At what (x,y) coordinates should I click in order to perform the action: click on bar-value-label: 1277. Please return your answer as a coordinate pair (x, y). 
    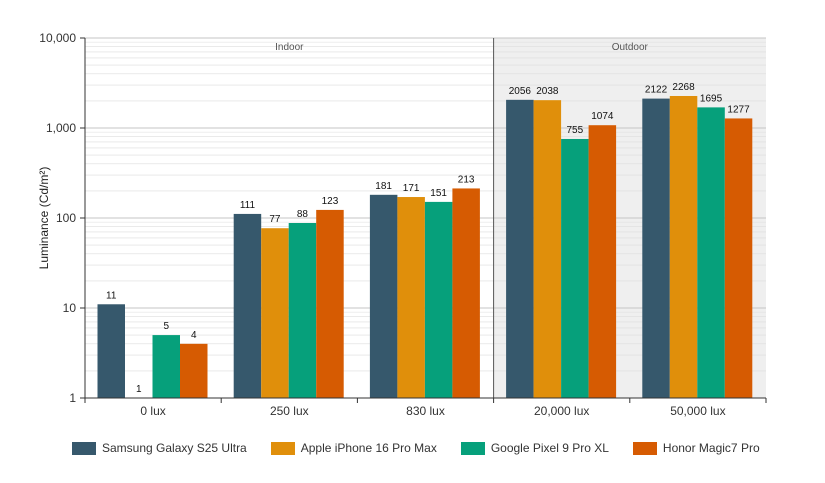
    Looking at the image, I should click on (738, 109).